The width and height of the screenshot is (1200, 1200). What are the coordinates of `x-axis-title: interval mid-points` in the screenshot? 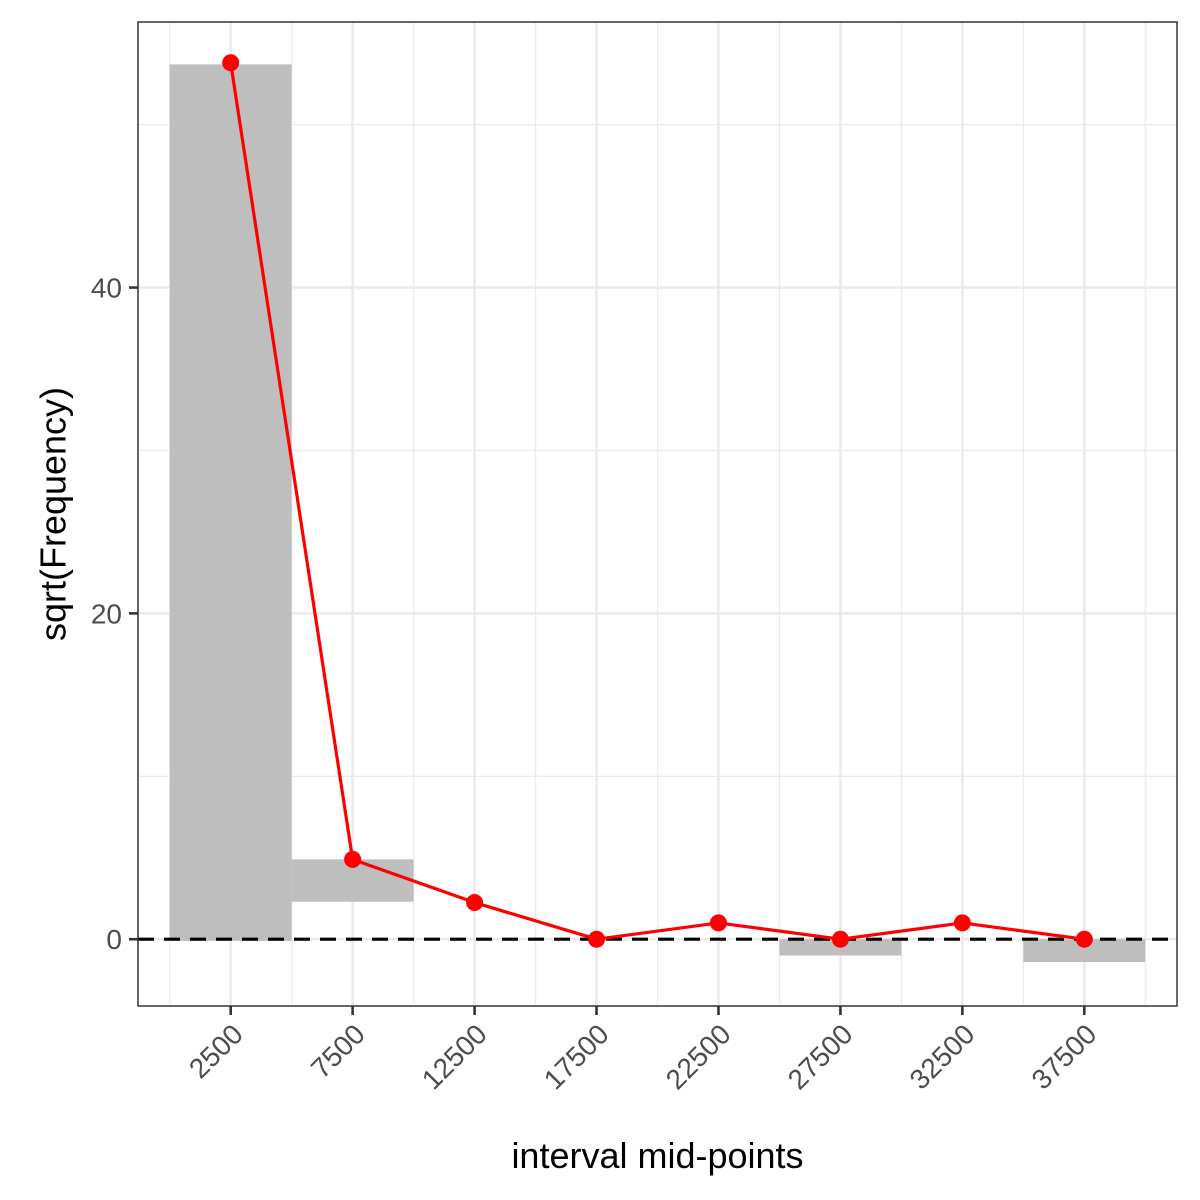 It's located at (657, 1155).